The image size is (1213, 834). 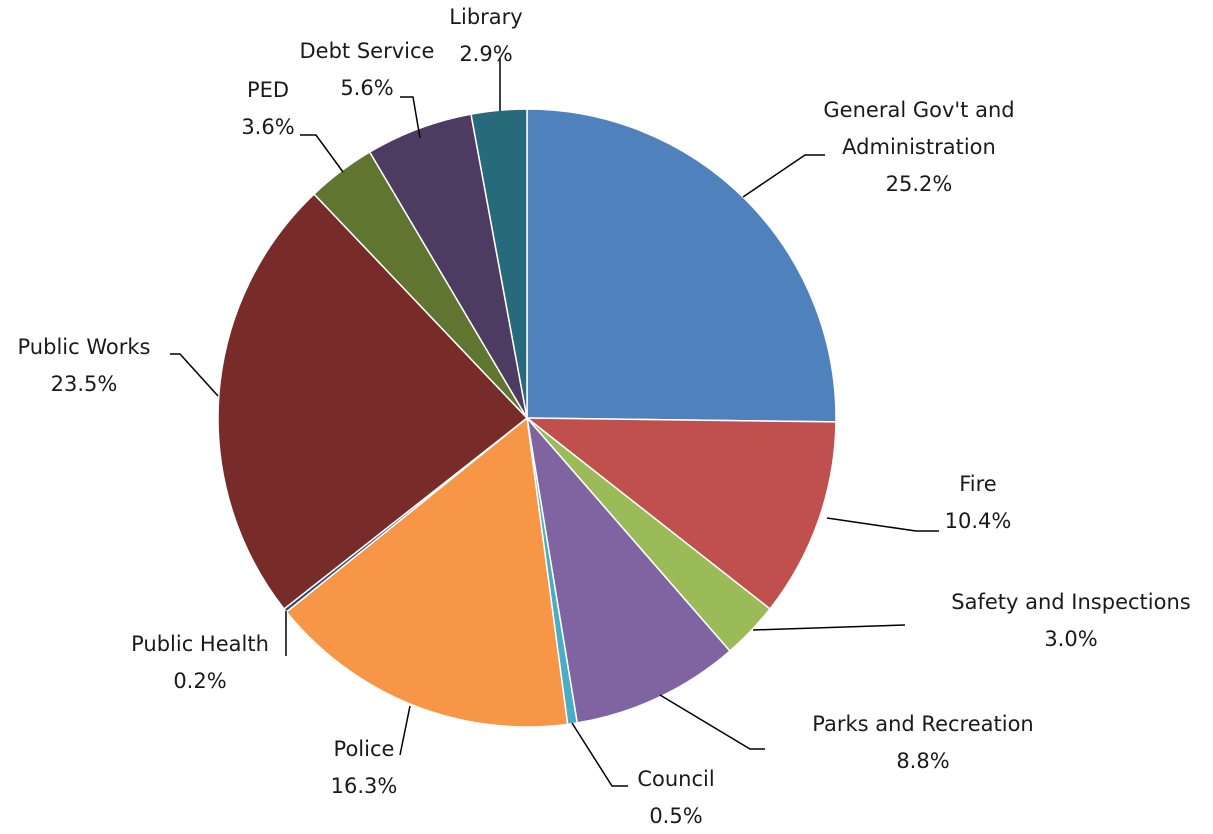 What do you see at coordinates (978, 521) in the screenshot?
I see `slice-percent-label: 10.4%` at bounding box center [978, 521].